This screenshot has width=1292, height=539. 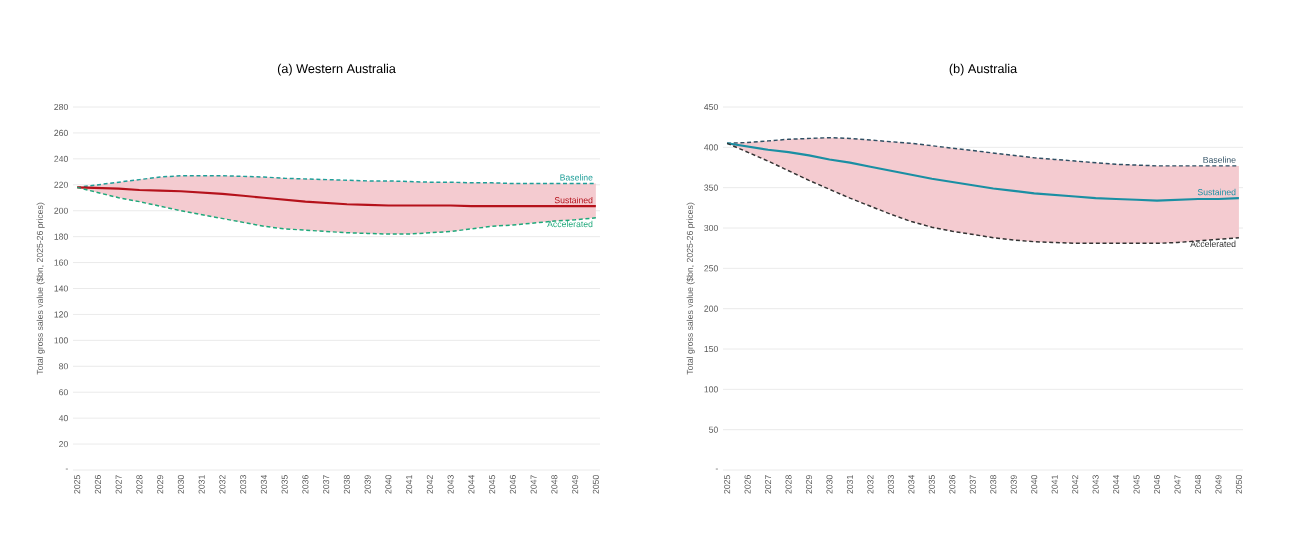 I want to click on y-tick-label: 40, so click(x=63, y=418).